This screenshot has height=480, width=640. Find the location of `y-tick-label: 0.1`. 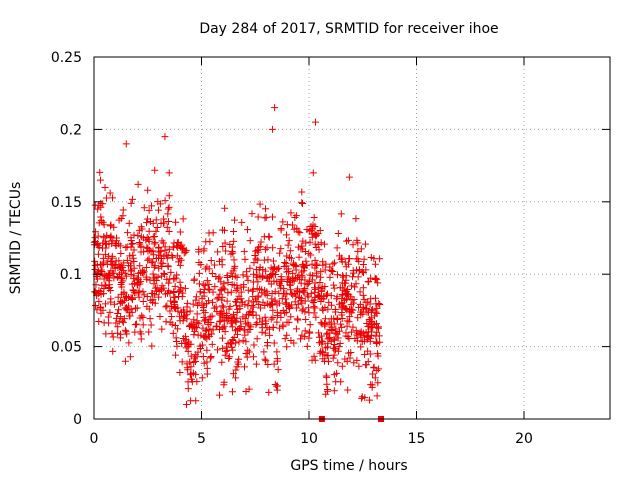

y-tick-label: 0.1 is located at coordinates (71, 275).